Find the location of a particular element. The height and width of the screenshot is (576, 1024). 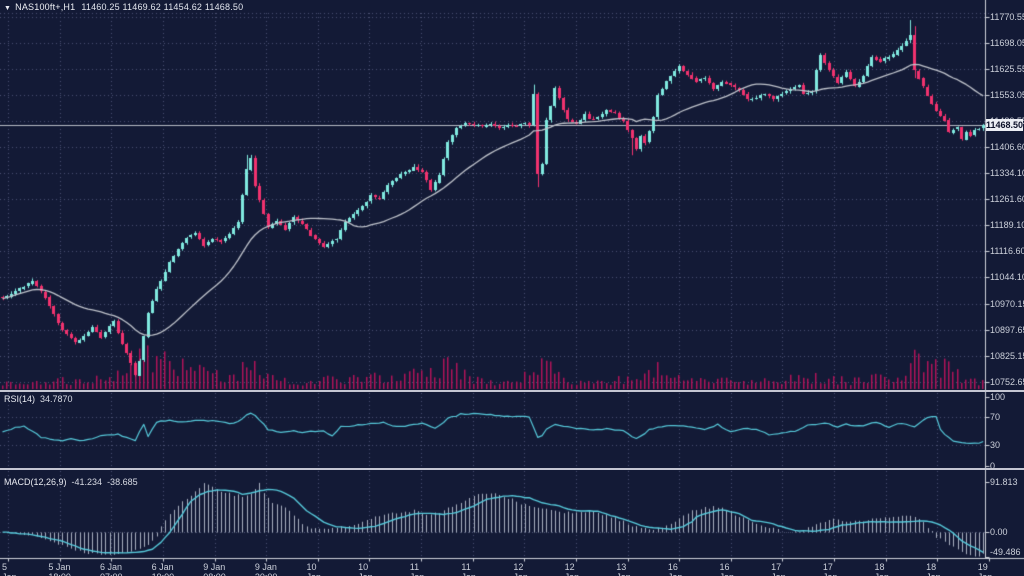

time-tick-label: 11 Jan 22:00 is located at coordinates (468, 569).